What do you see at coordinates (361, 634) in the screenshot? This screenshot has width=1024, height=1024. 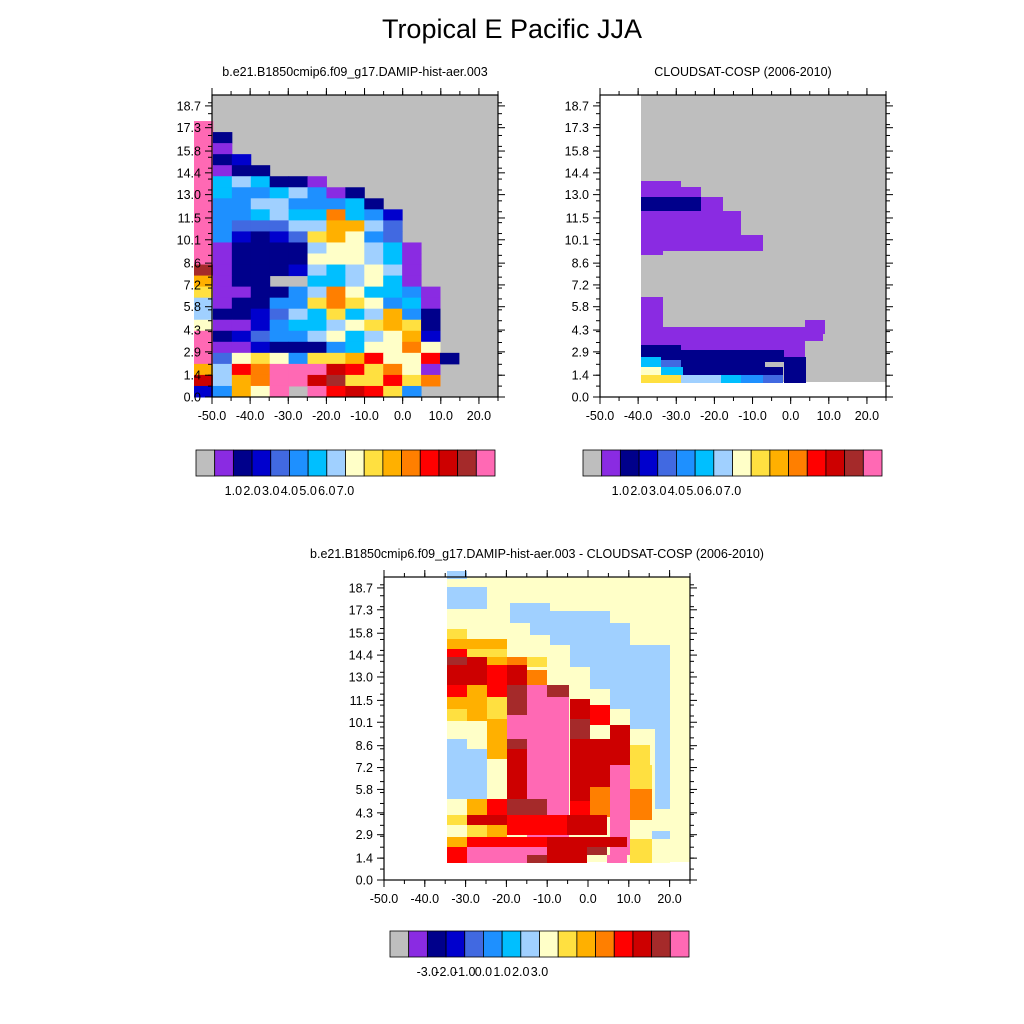 I see `y-tick-label: 15.8` at bounding box center [361, 634].